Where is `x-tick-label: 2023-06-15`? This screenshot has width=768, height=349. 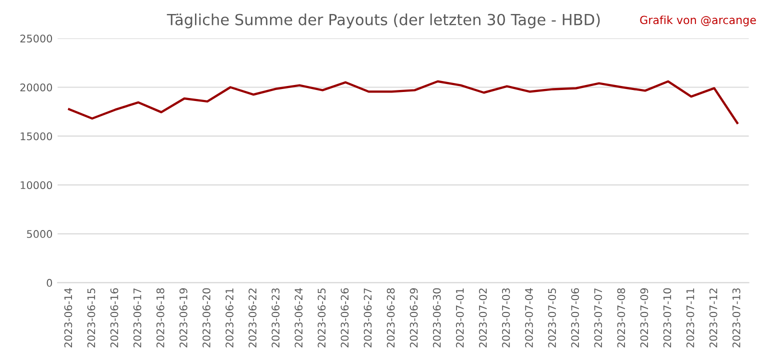 x-tick-label: 2023-06-15 is located at coordinates (91, 318).